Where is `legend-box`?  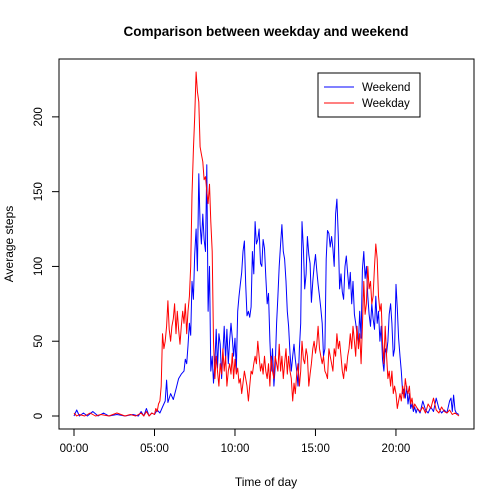 legend-box is located at coordinates (369, 95).